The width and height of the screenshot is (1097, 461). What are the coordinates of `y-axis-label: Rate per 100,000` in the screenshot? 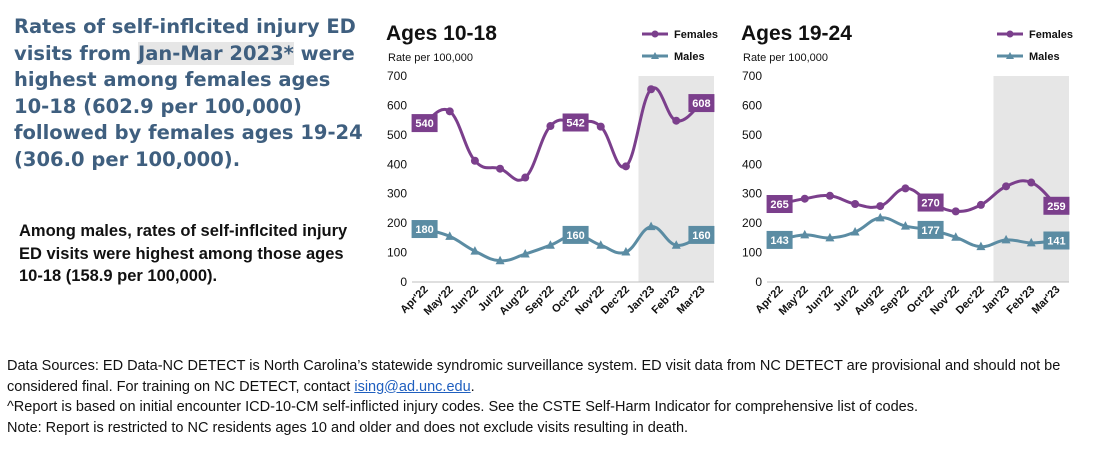 It's located at (785, 58).